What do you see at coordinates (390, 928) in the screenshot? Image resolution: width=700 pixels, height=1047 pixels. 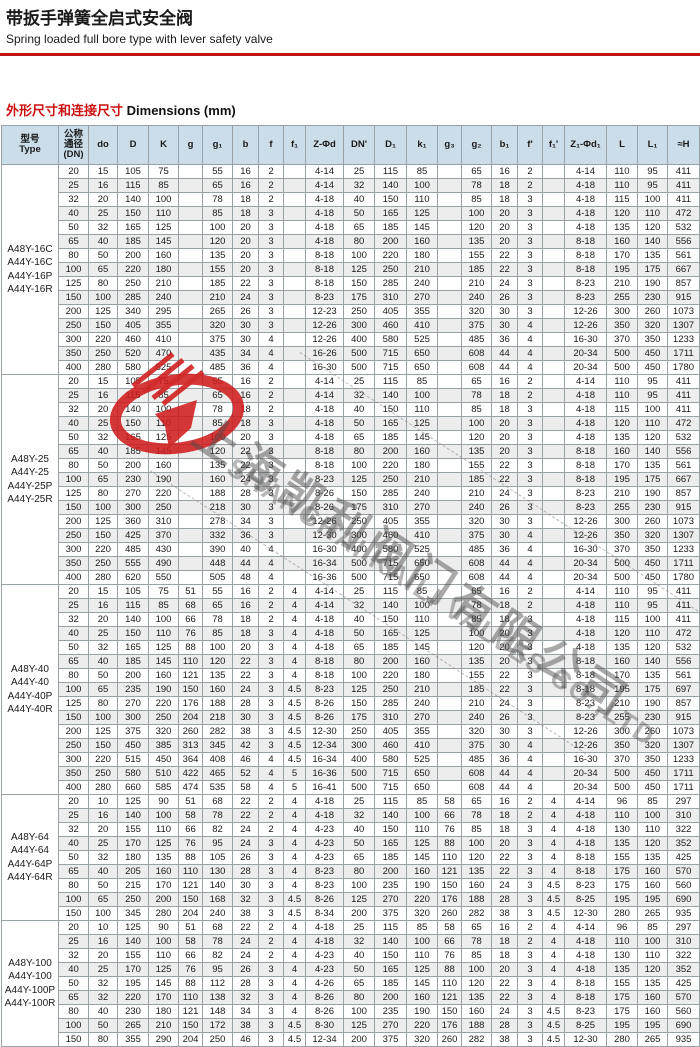 I see `table-cell: 115` at bounding box center [390, 928].